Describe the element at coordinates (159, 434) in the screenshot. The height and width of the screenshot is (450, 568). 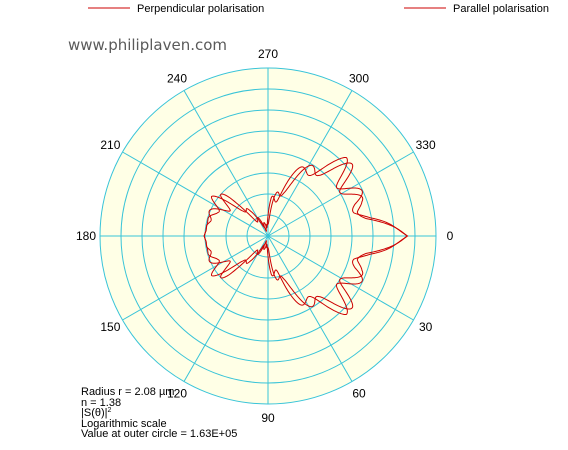
I see `info-outer-value: Value at outer circle = 1.63E+05` at that location.